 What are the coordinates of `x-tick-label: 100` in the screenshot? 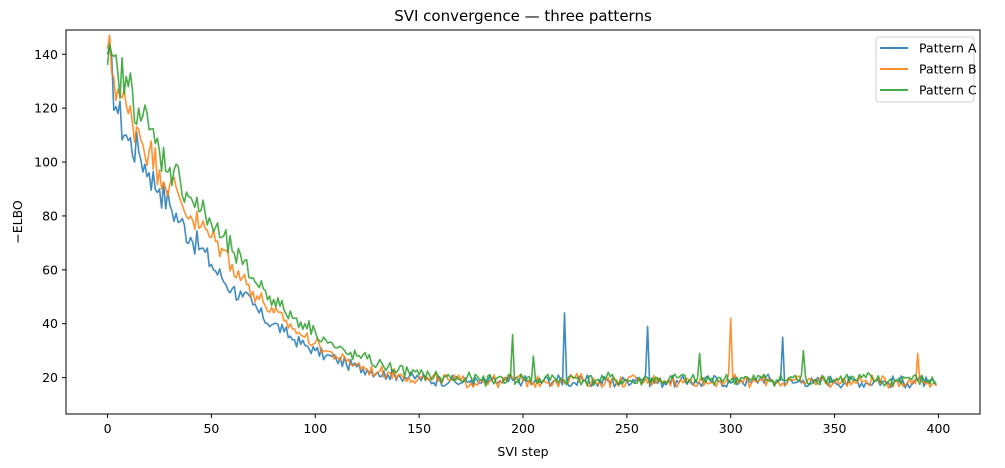 It's located at (315, 428).